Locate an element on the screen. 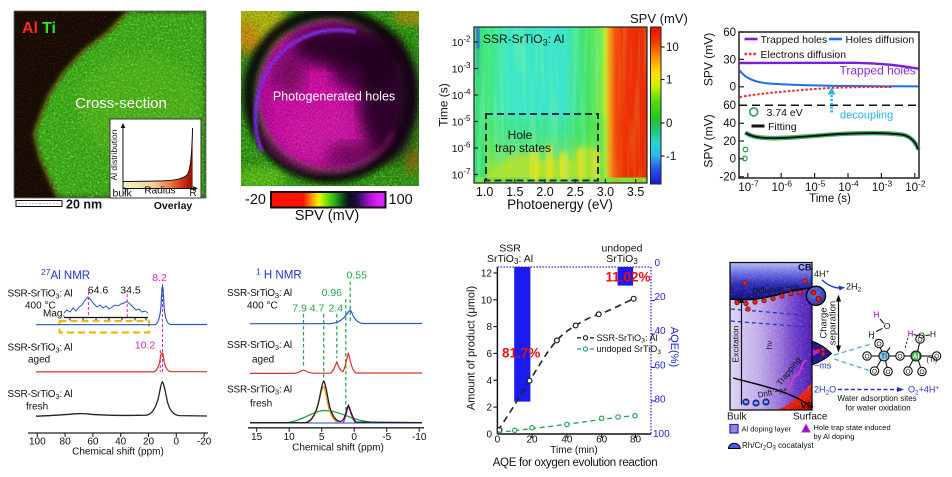 This screenshot has height=477, width=952. svg-text: Charge is located at coordinates (824, 322).